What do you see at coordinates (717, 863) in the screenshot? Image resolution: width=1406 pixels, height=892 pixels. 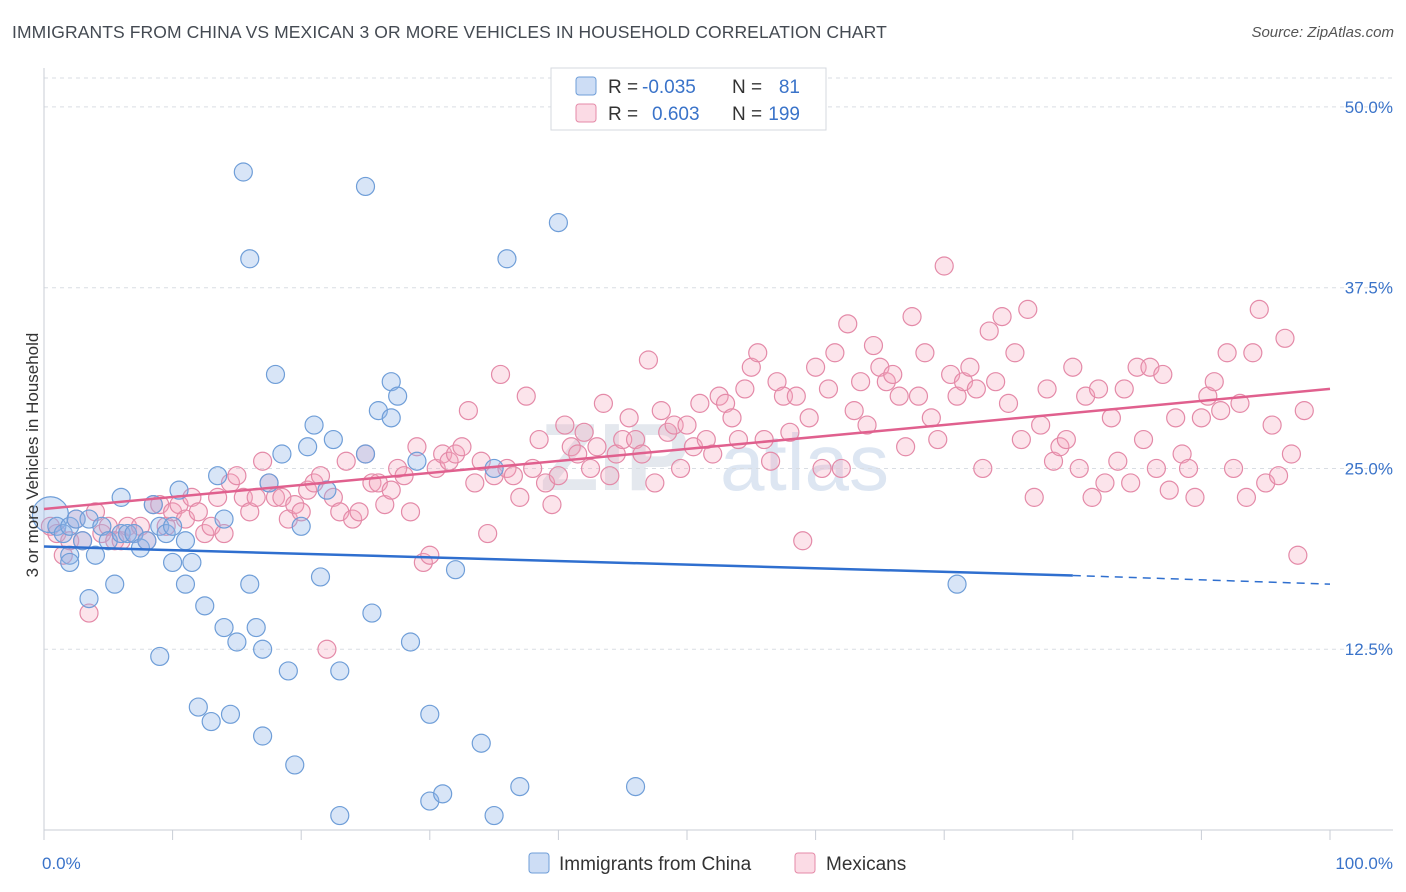 I see `series-legend: Immigrants from China Mexicans` at bounding box center [717, 863].